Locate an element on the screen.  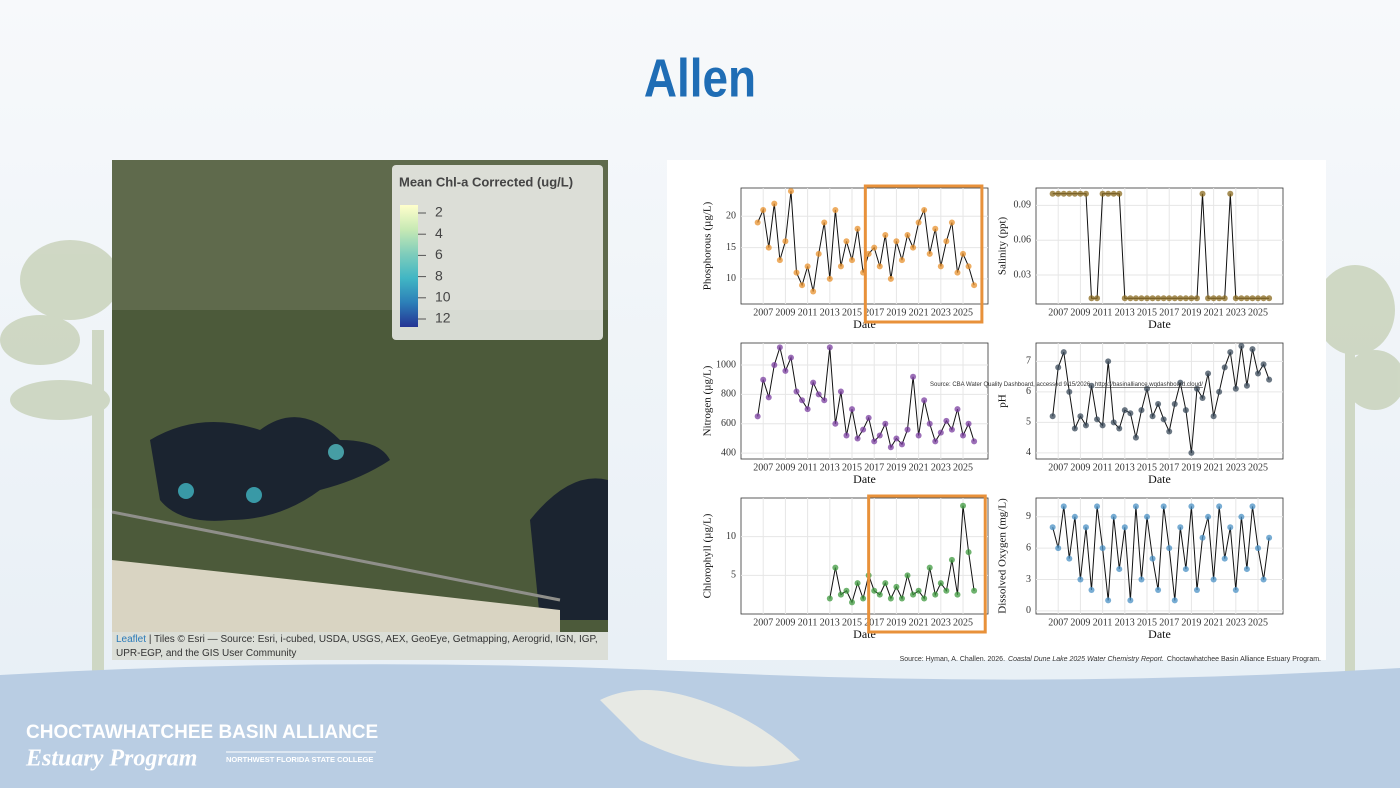
x-tick-label: 2015 is located at coordinates (1147, 312).